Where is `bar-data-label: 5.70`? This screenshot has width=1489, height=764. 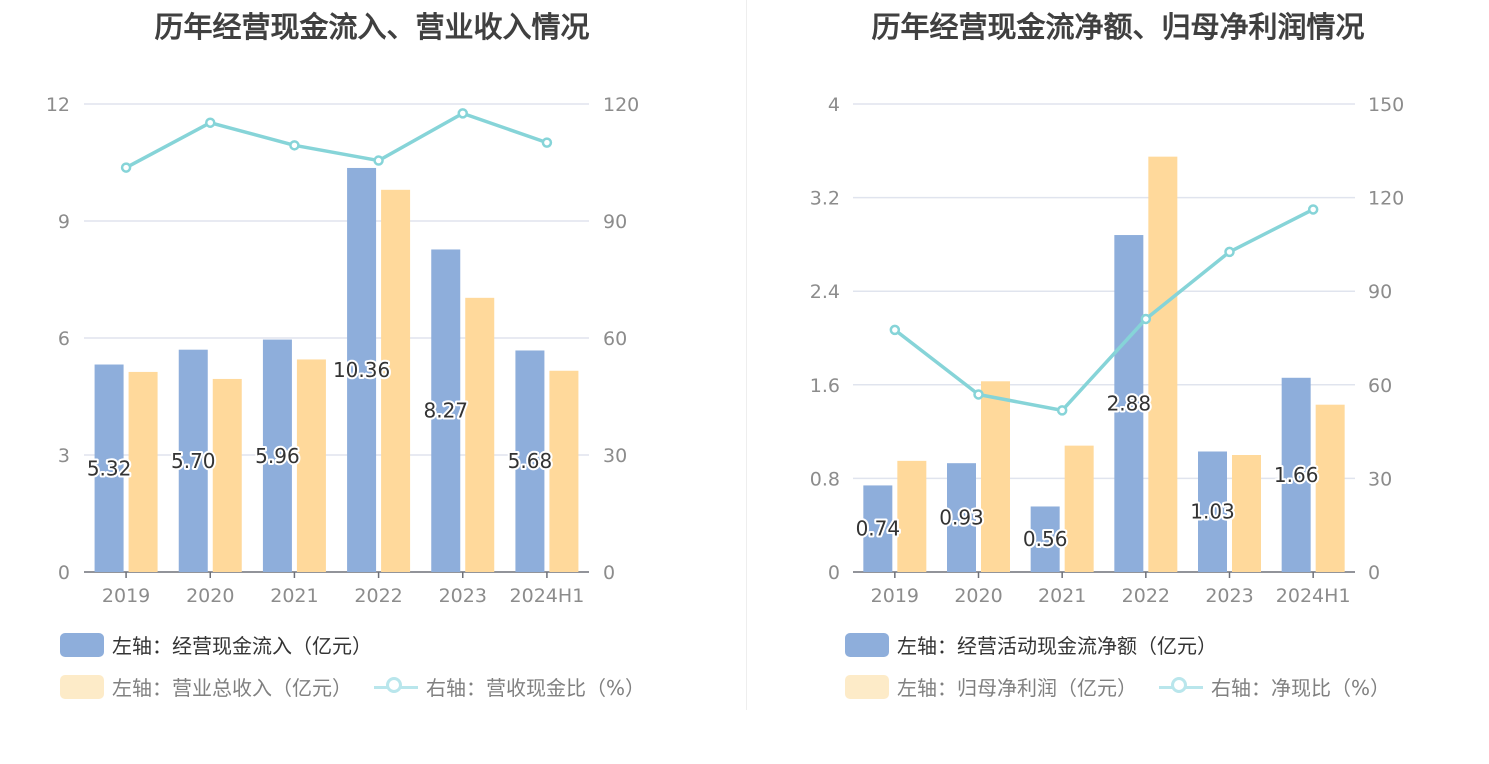 bar-data-label: 5.70 is located at coordinates (193, 461).